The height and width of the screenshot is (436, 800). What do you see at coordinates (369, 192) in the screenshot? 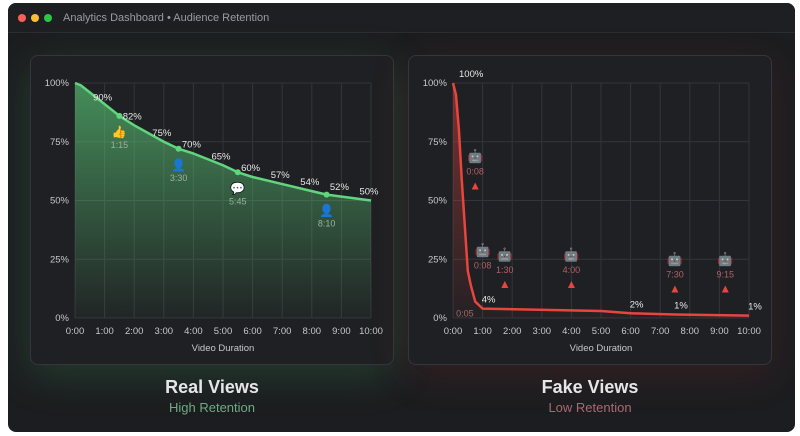
I see `data-label: 50%` at bounding box center [369, 192].